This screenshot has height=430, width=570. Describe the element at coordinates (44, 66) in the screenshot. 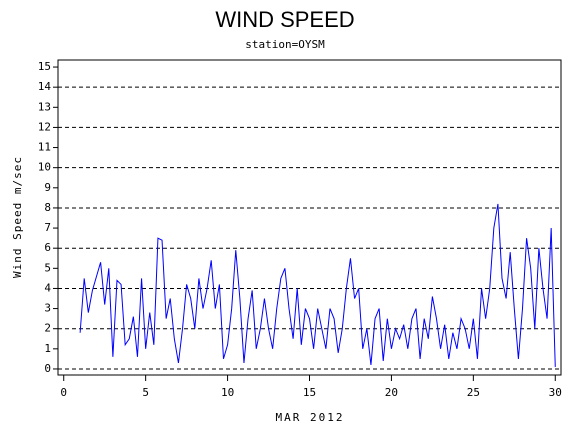

I see `y-tick-label: 15` at that location.